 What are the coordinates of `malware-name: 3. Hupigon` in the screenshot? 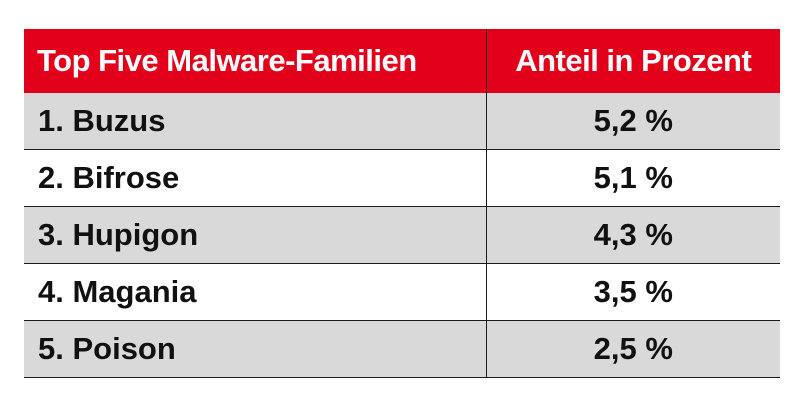 It's located at (255, 235).